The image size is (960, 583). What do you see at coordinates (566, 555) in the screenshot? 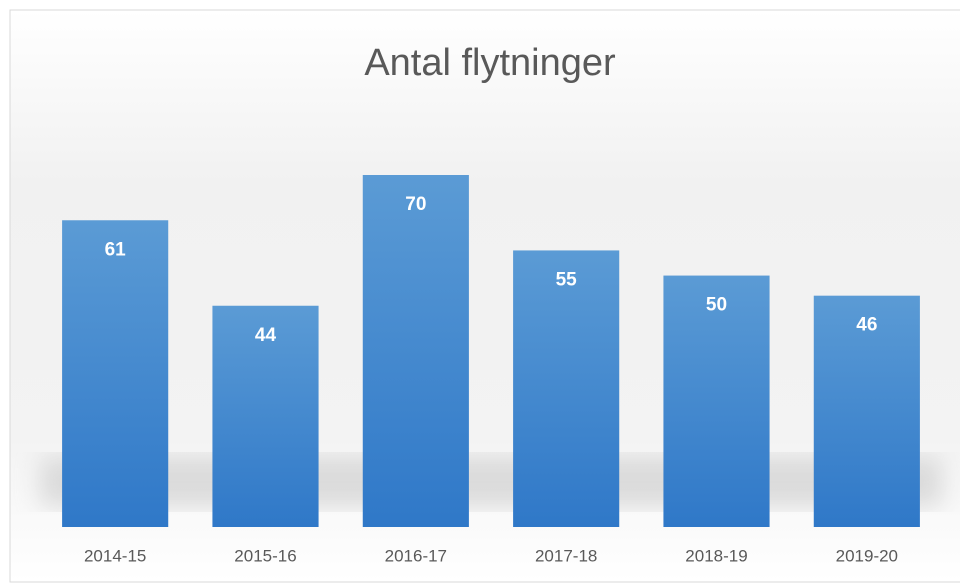
I see `x-tick-label: 2017-18` at bounding box center [566, 555].